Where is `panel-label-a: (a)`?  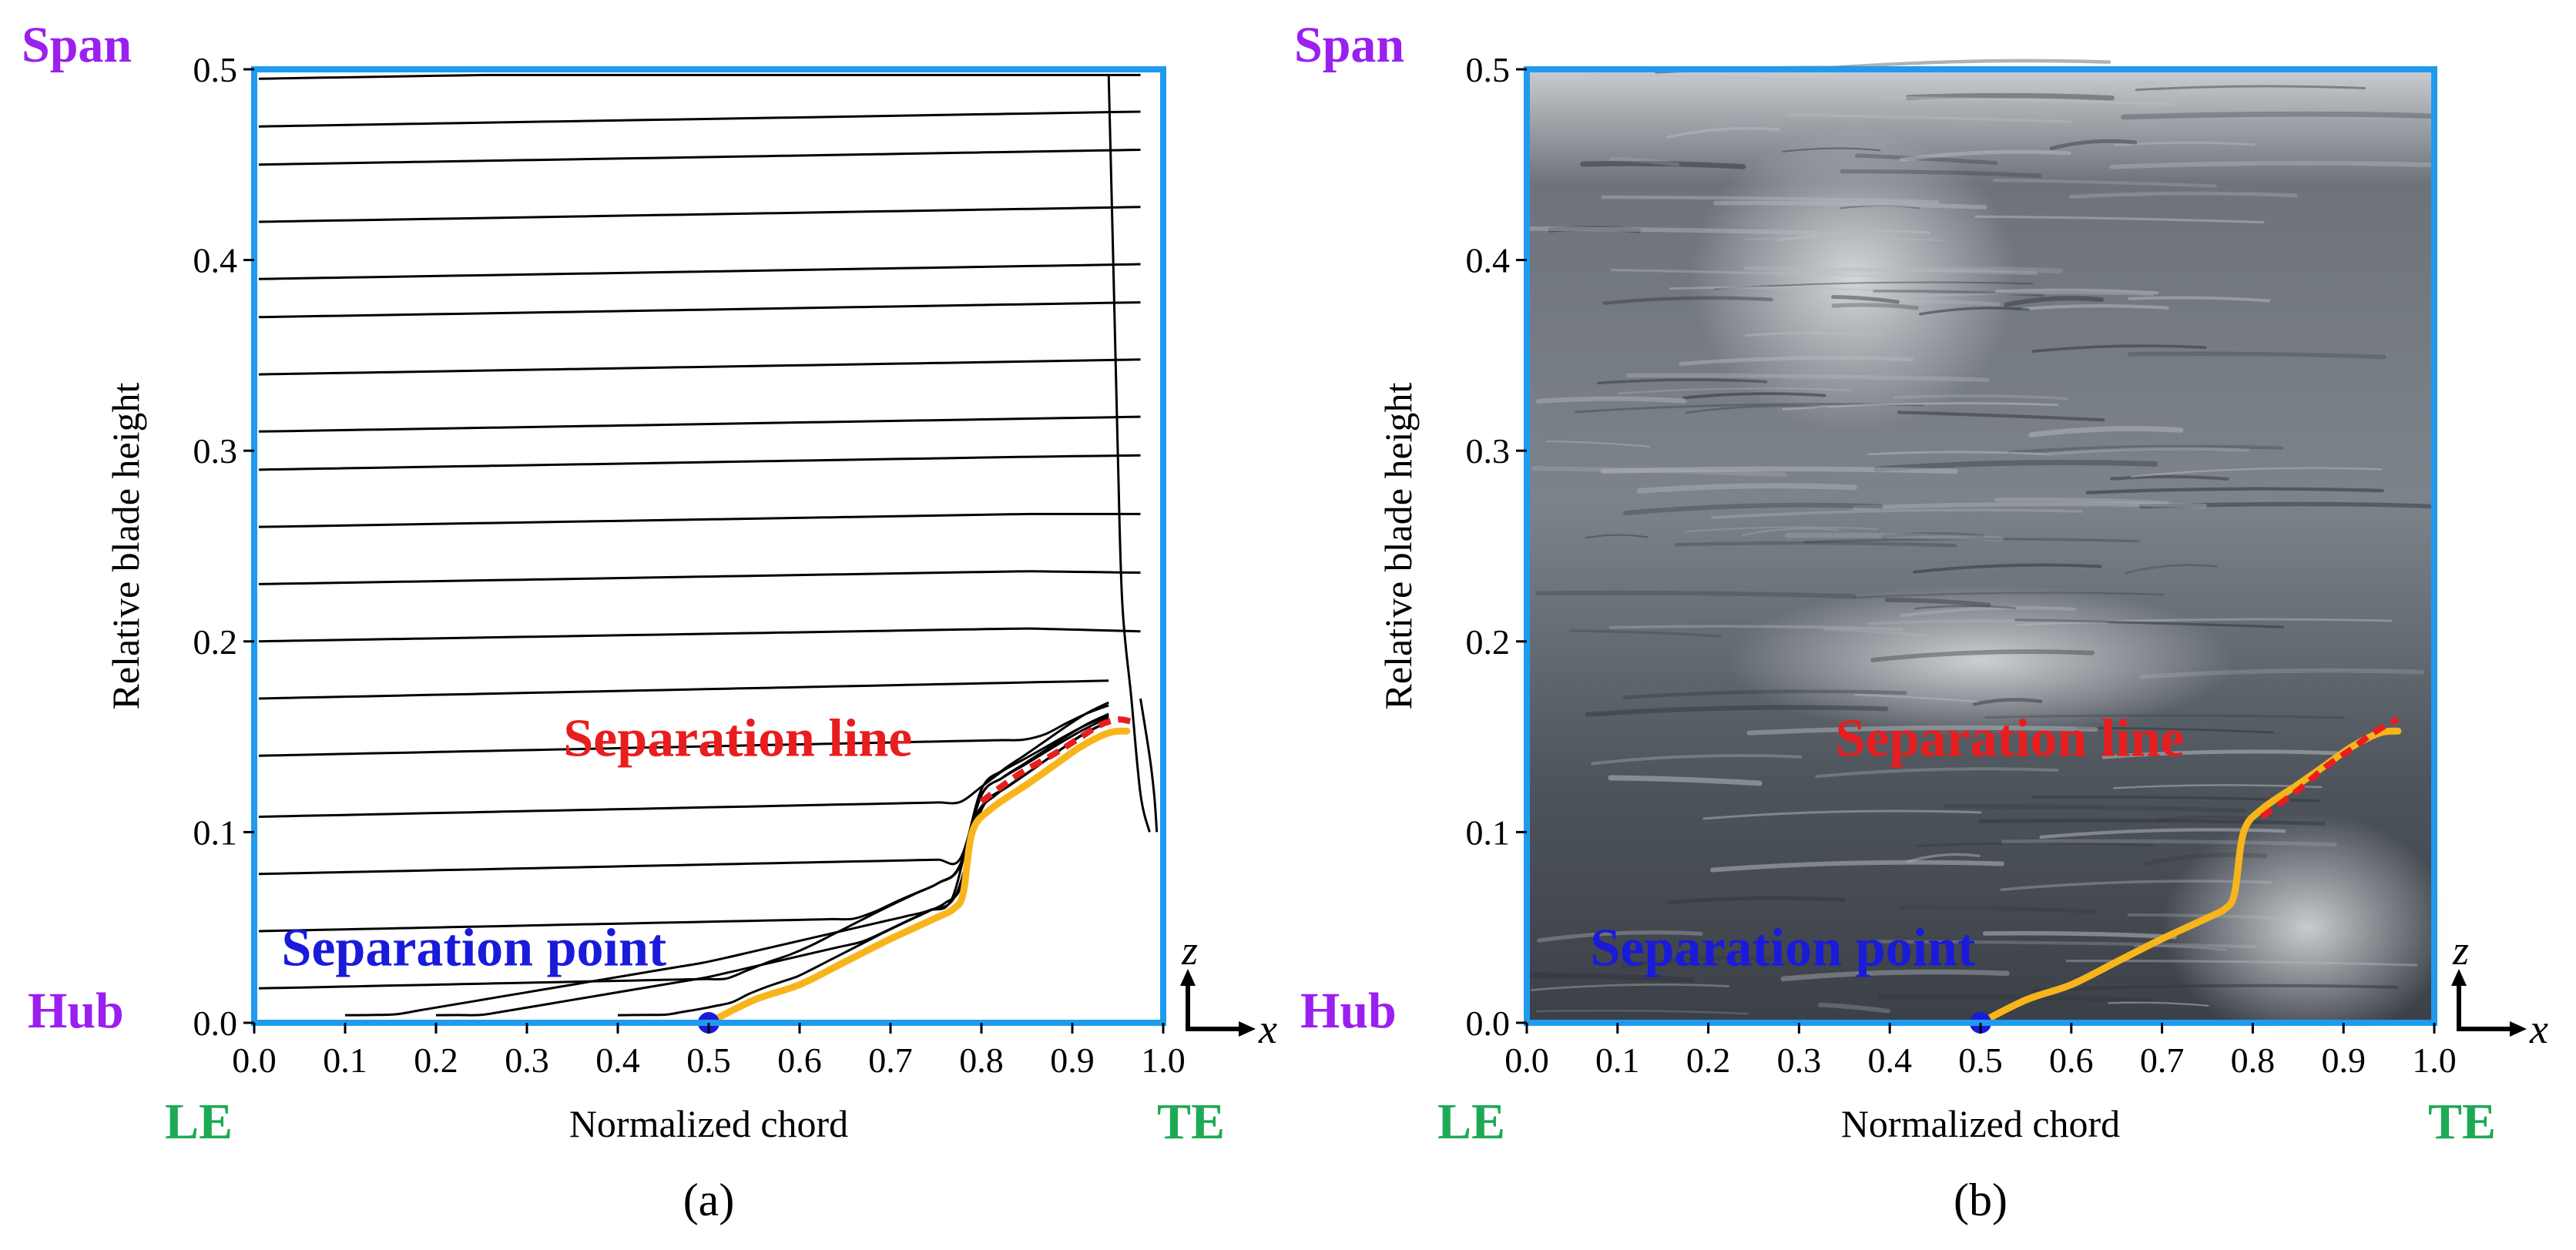 panel-label-a: (a) is located at coordinates (709, 1200).